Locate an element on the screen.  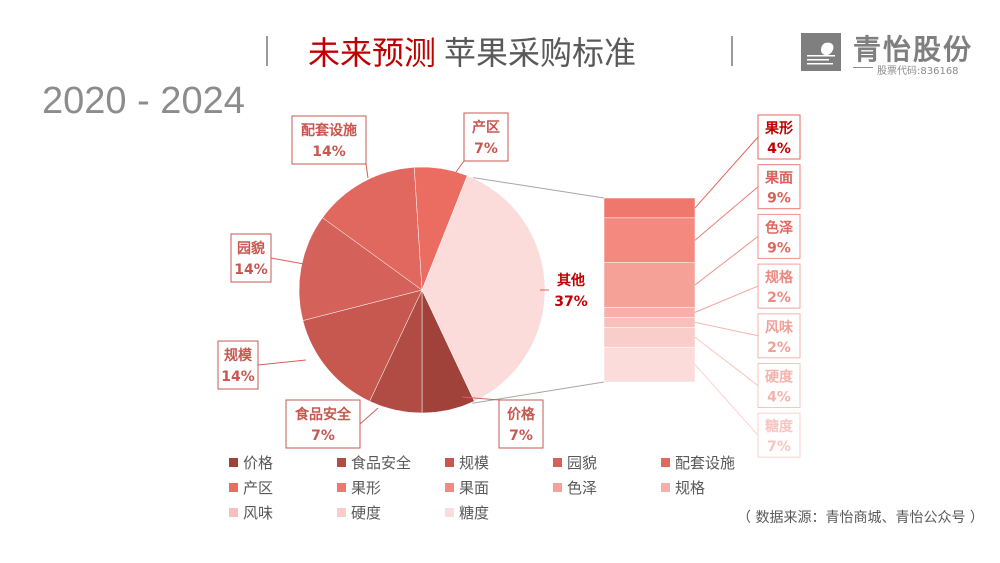
slice-name-label-价格: 价格 is located at coordinates (521, 414).